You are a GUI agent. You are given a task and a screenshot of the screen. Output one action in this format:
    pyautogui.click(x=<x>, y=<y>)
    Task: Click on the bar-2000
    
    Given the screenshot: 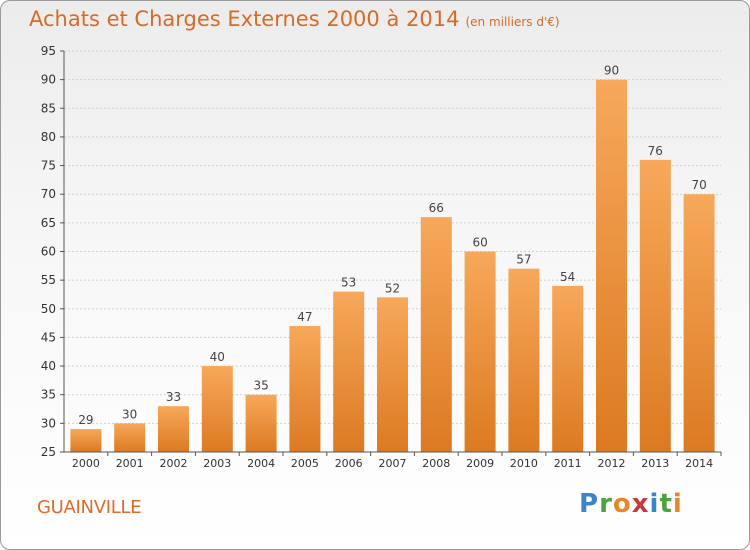 What is the action you would take?
    pyautogui.click(x=86, y=440)
    